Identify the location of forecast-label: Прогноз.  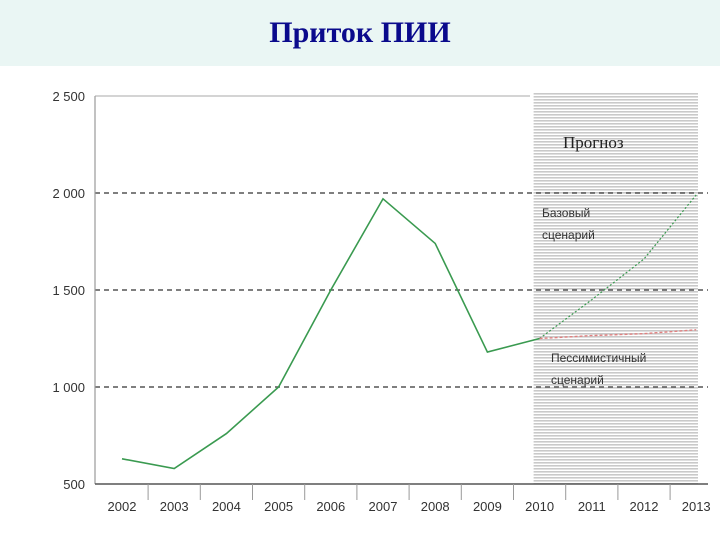
(593, 142).